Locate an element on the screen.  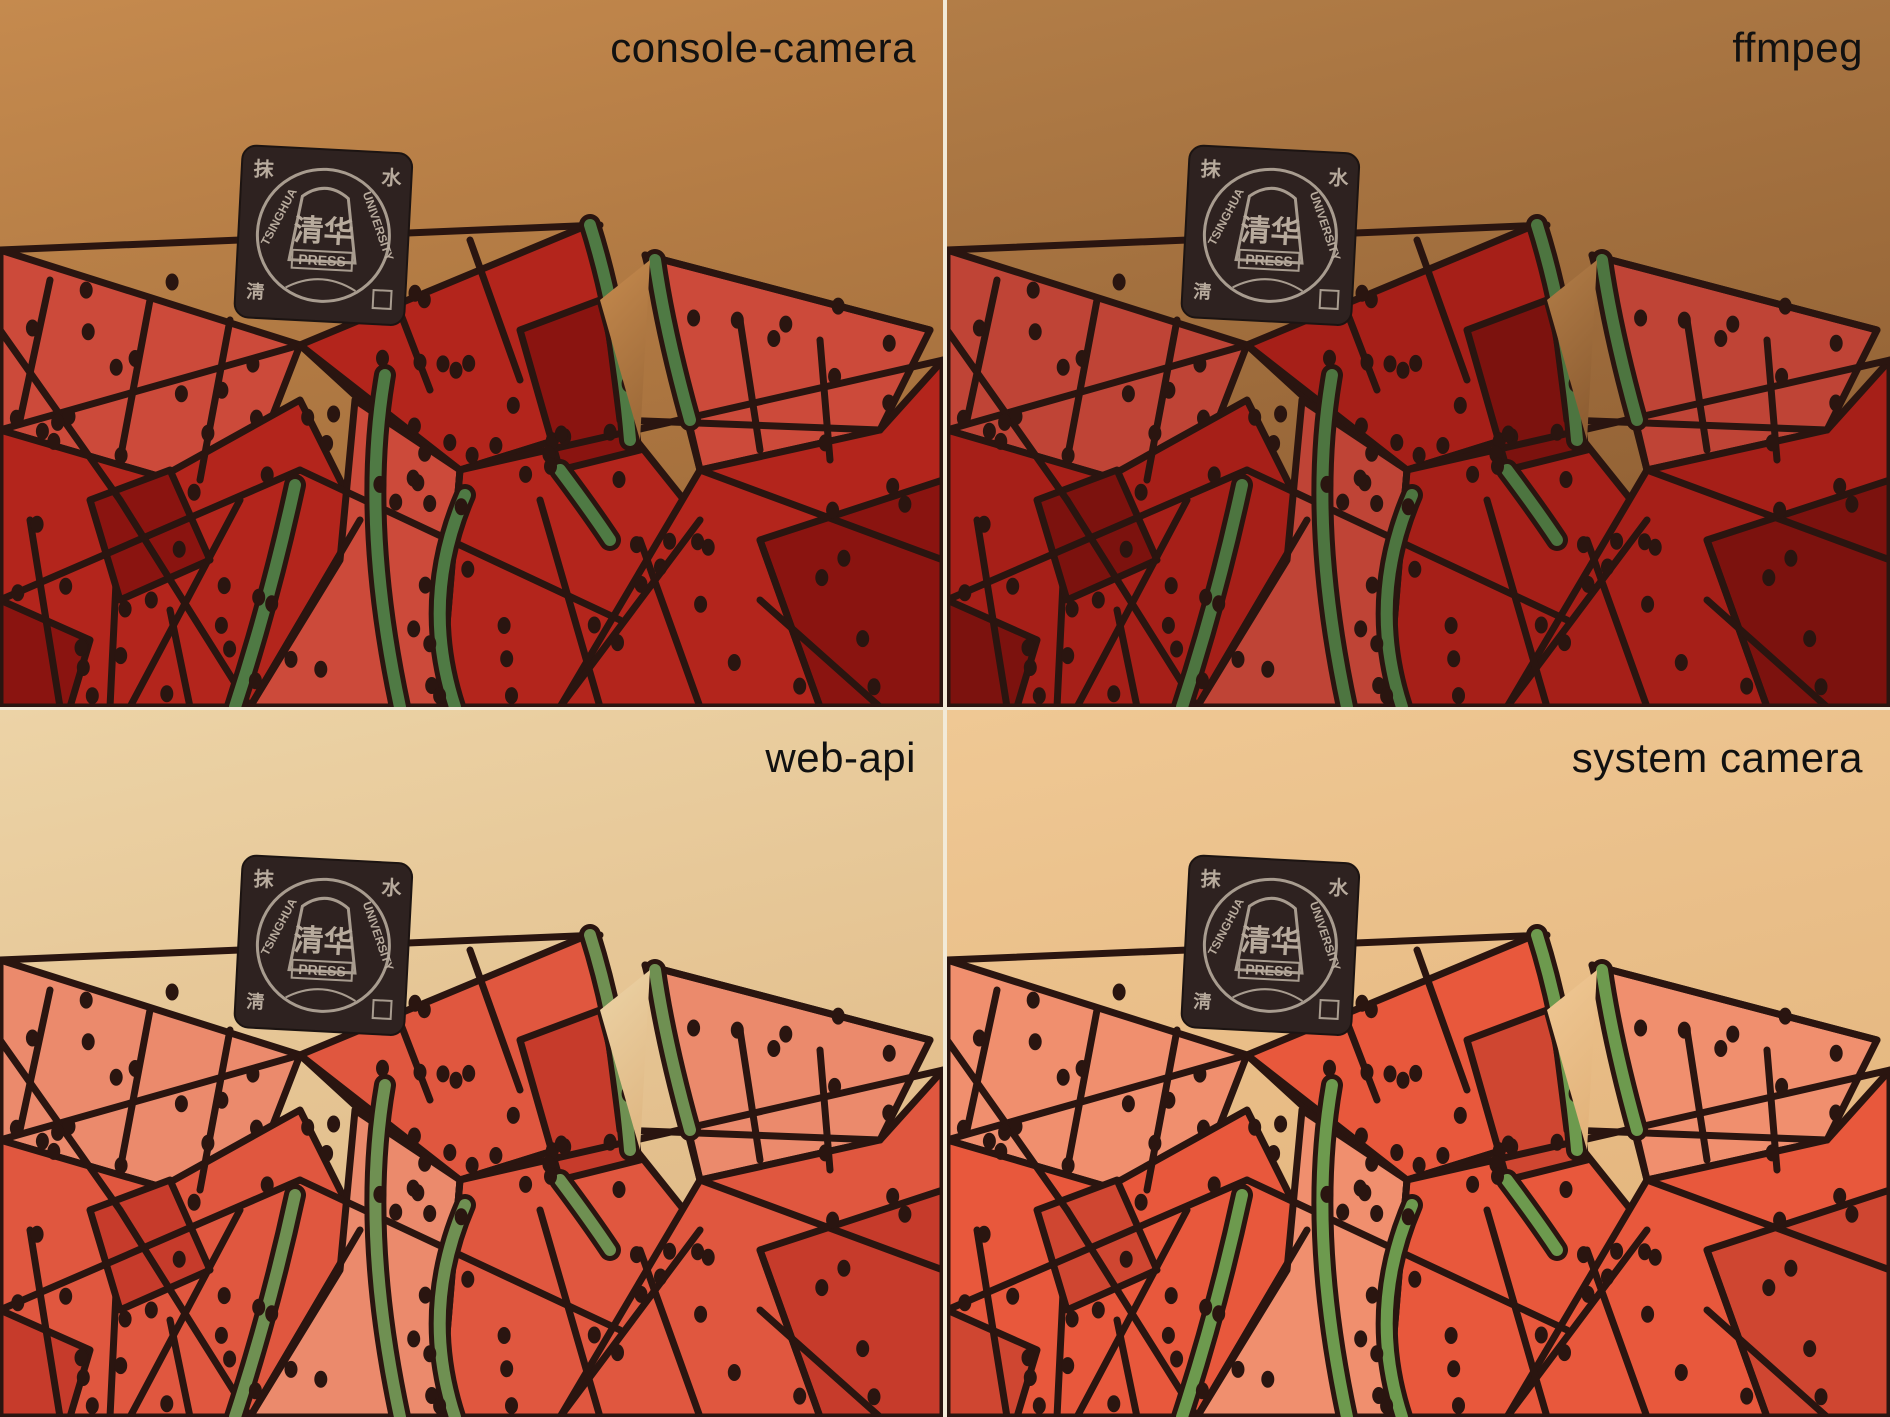
panel-label: ffmpeg is located at coordinates (1797, 48).